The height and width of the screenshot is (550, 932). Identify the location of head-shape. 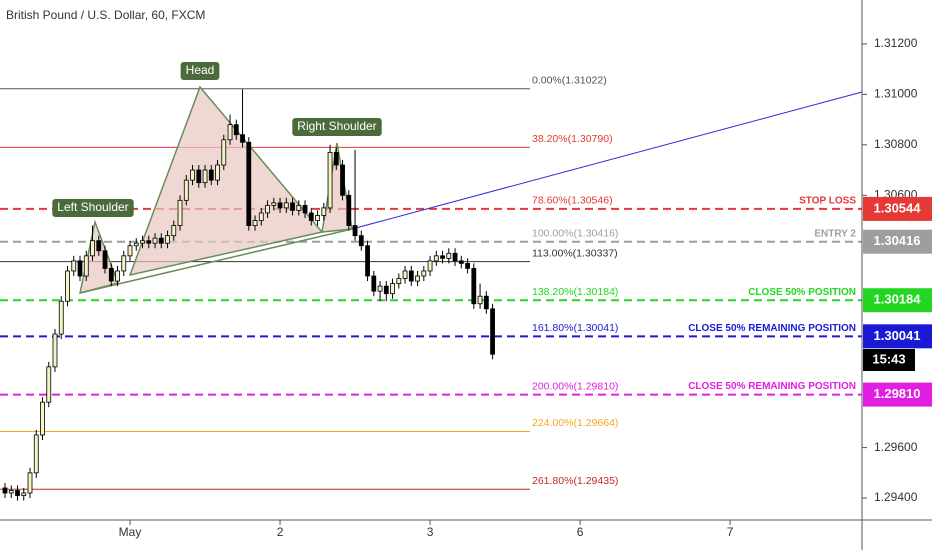
(226, 181).